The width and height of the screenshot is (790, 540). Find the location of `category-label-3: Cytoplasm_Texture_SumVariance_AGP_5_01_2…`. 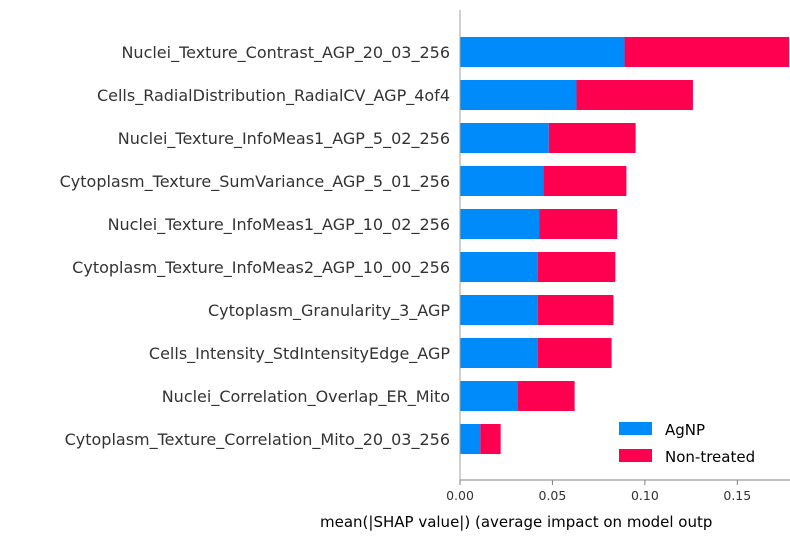

category-label-3: Cytoplasm_Texture_SumVariance_AGP_5_01_2… is located at coordinates (255, 182).